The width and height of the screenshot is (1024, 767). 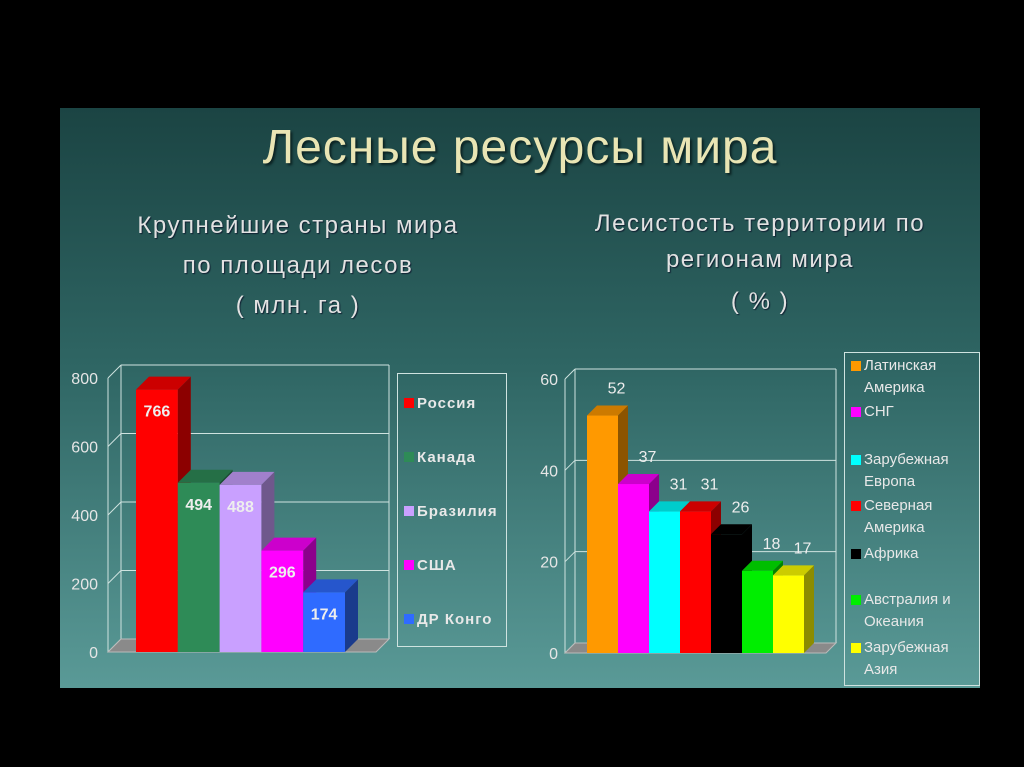 I want to click on data-label: 488, so click(x=240, y=507).